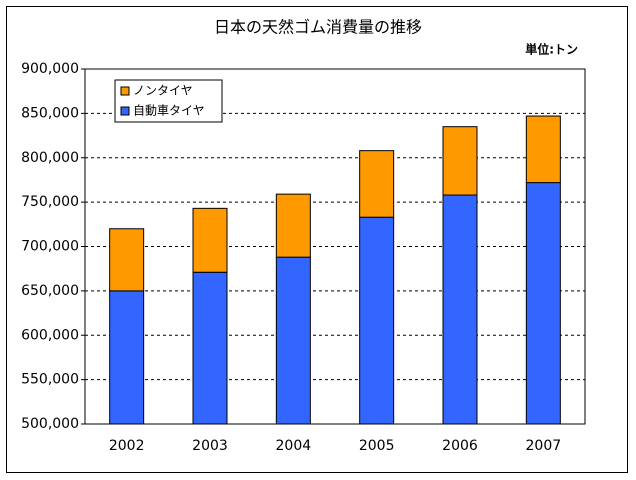  I want to click on chart-title: 日本の天然ゴム消費量の推移, so click(318, 27).